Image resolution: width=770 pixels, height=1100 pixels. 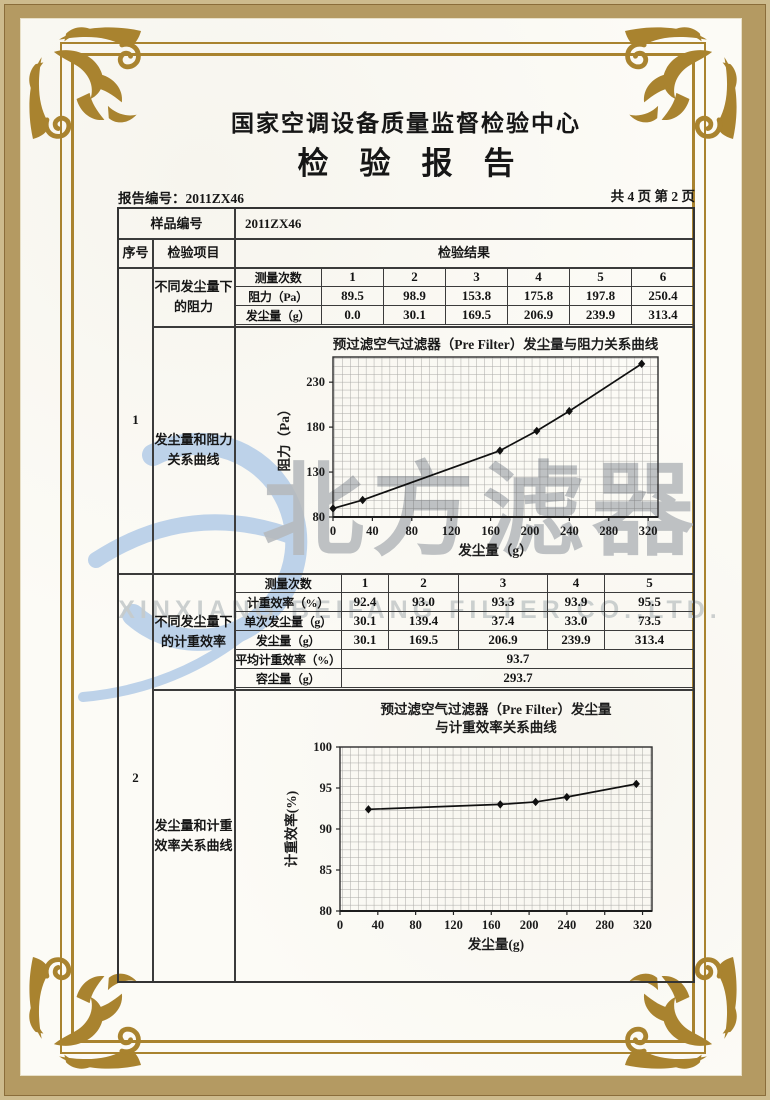 What do you see at coordinates (496, 344) in the screenshot?
I see `svg-text: 预过滤空气过滤器（Pre Filter）发尘量与阻力关系曲线` at bounding box center [496, 344].